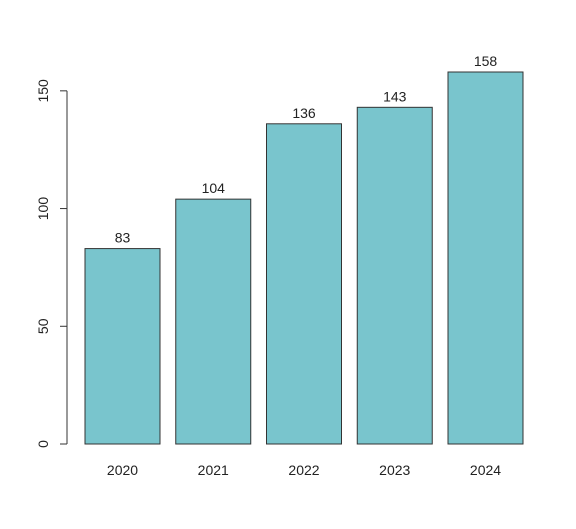  Describe the element at coordinates (214, 188) in the screenshot. I see `bar-value-label: 104` at that location.